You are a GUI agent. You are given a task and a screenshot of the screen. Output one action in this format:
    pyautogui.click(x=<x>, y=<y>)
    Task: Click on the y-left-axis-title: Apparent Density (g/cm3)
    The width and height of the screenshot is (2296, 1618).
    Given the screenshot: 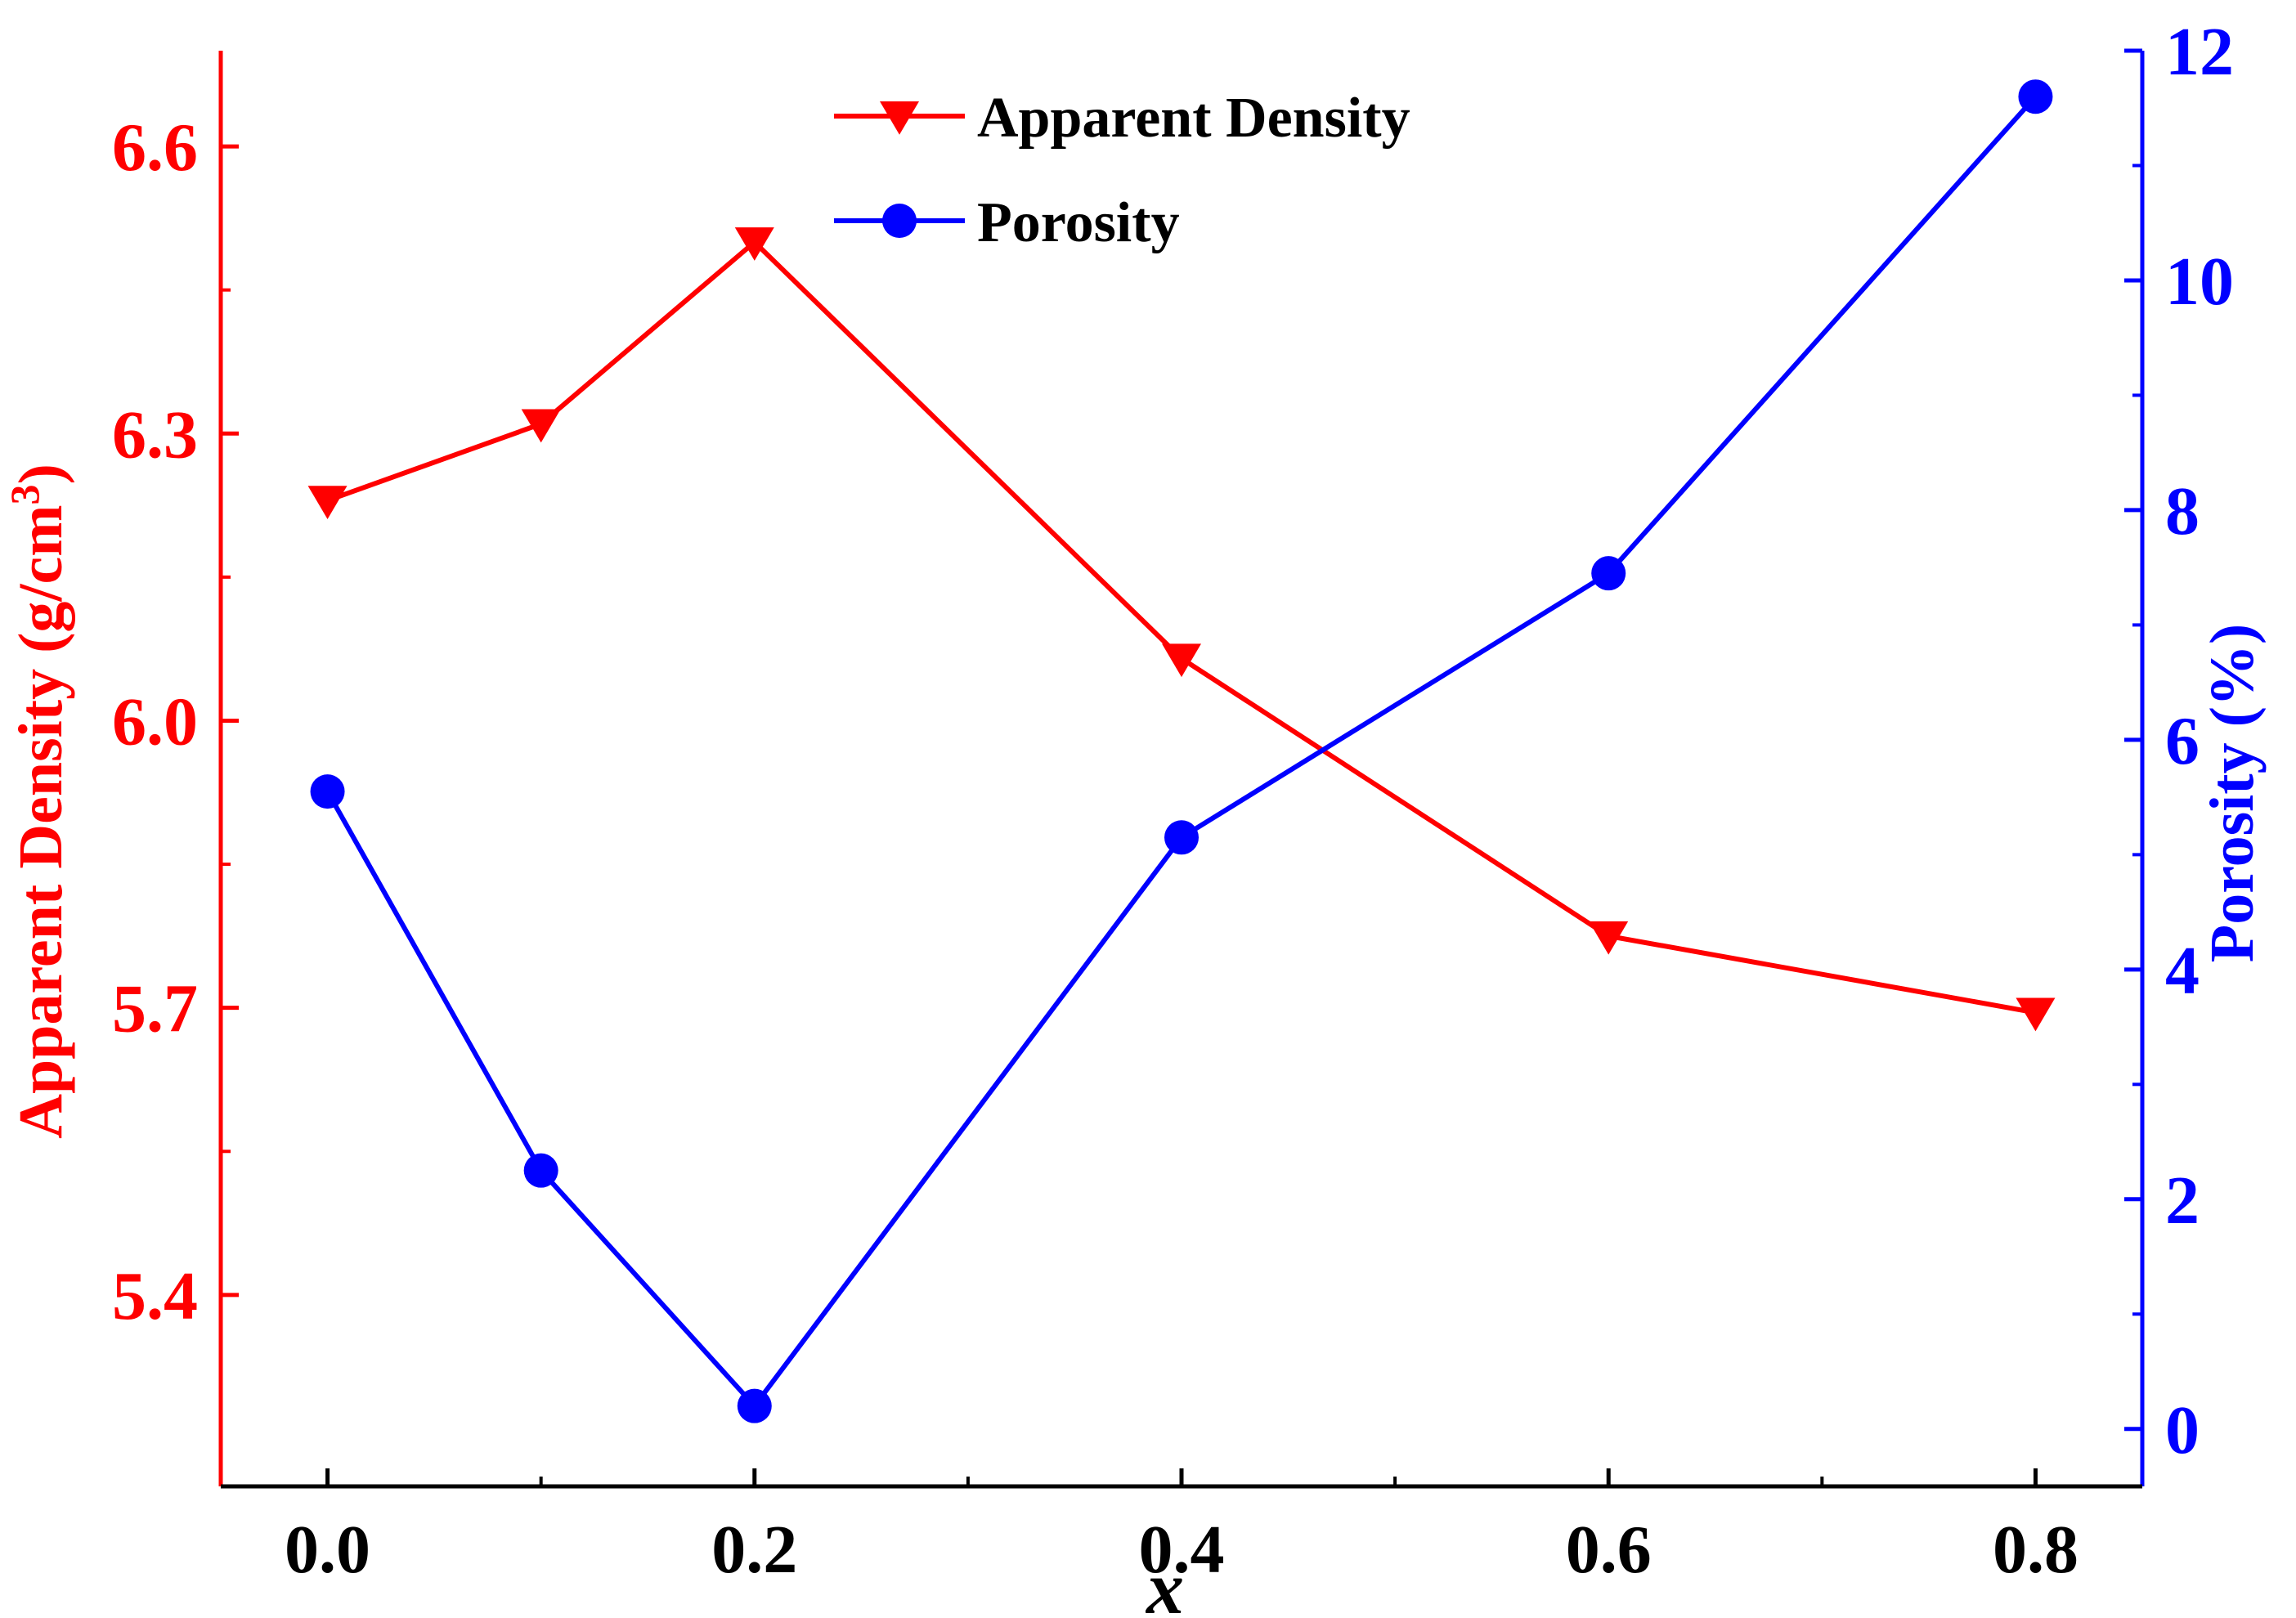 What is the action you would take?
    pyautogui.click(x=38, y=801)
    